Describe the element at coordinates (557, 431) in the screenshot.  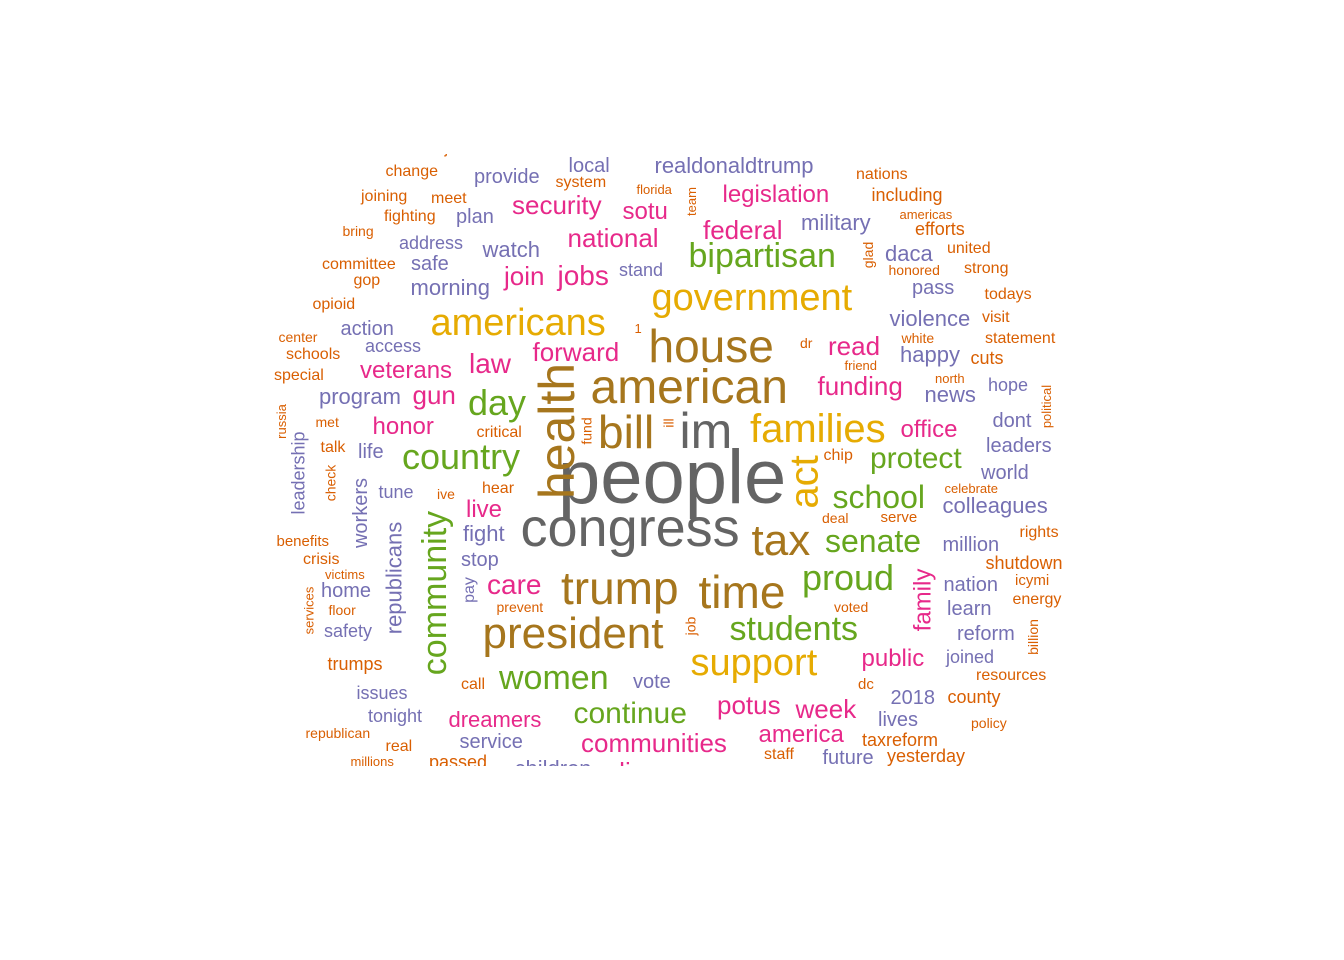
I see `cloud-word: health` at that location.